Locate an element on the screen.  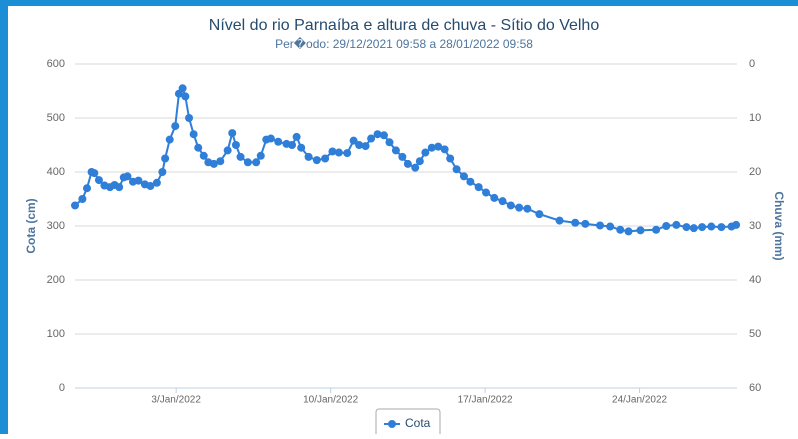
y-tick-label: 200 is located at coordinates (56, 280).